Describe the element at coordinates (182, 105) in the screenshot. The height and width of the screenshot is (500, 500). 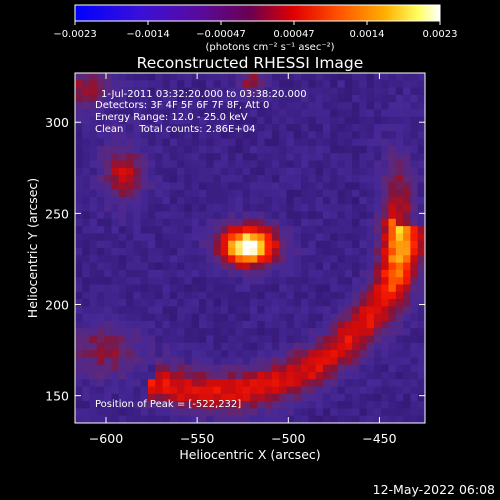
I see `detectors-annotation: Detectors: 3F 4F 5F 6F 7F 8F, Att 0` at that location.